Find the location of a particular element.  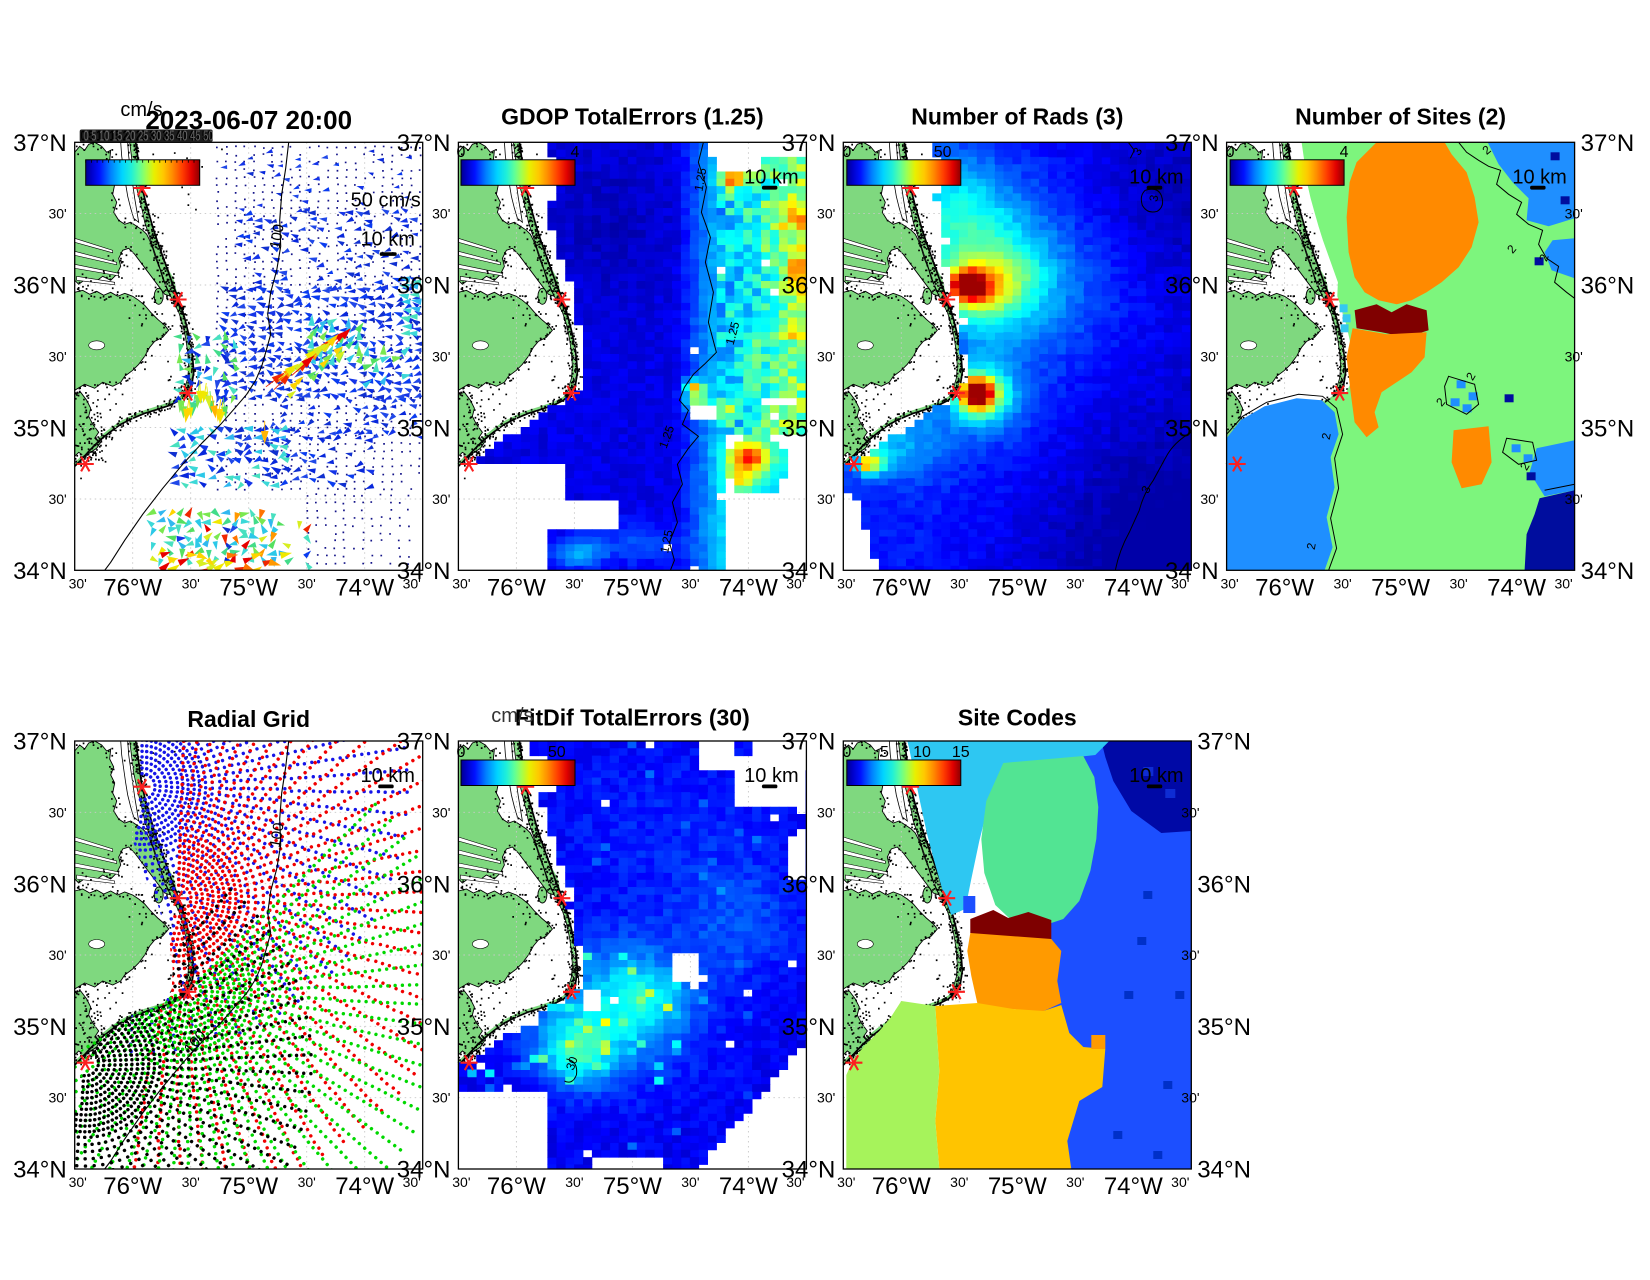

svg-text: Number of Sites (2) is located at coordinates (1400, 117).